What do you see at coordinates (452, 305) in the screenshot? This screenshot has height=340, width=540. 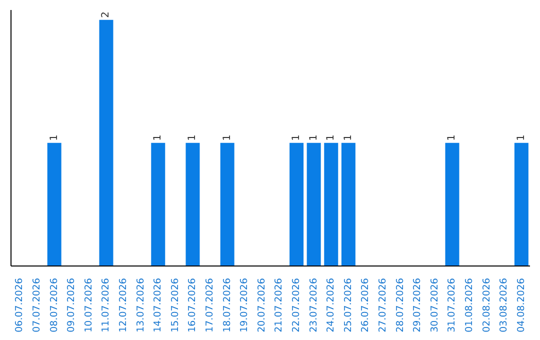 I see `x-tick-label: 31.07.2026` at bounding box center [452, 305].